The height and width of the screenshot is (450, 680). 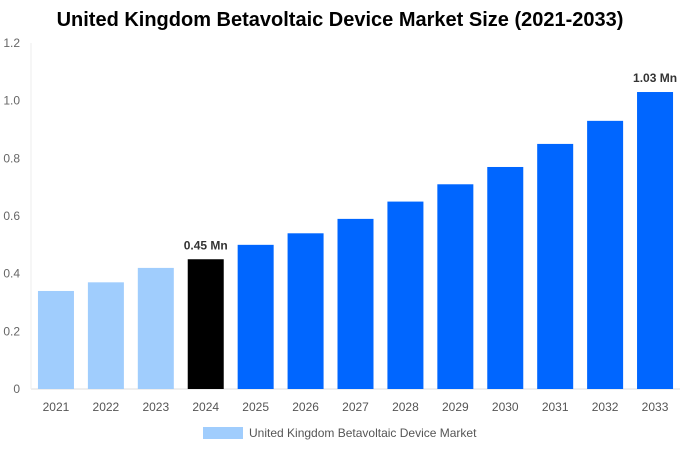 What do you see at coordinates (255, 316) in the screenshot?
I see `bar-2025` at bounding box center [255, 316].